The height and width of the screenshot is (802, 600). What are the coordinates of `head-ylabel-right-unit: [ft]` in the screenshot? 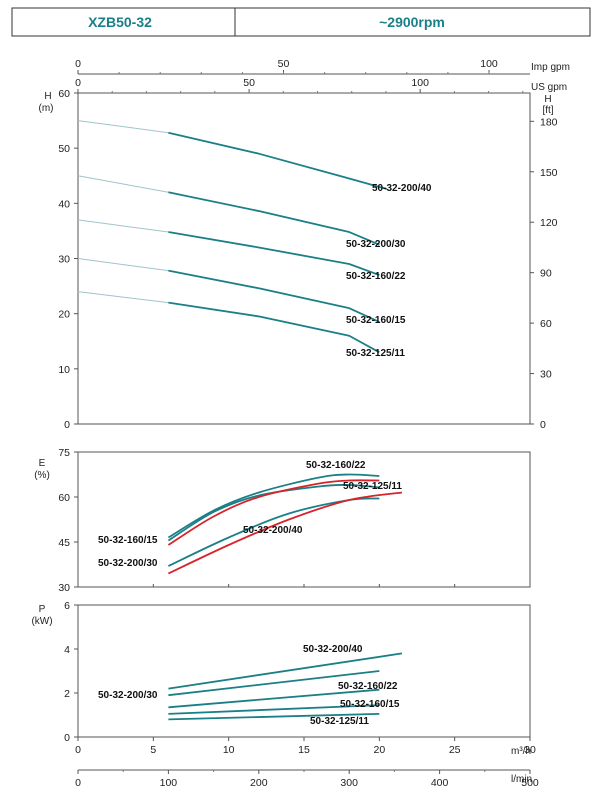 It's located at (547, 110).